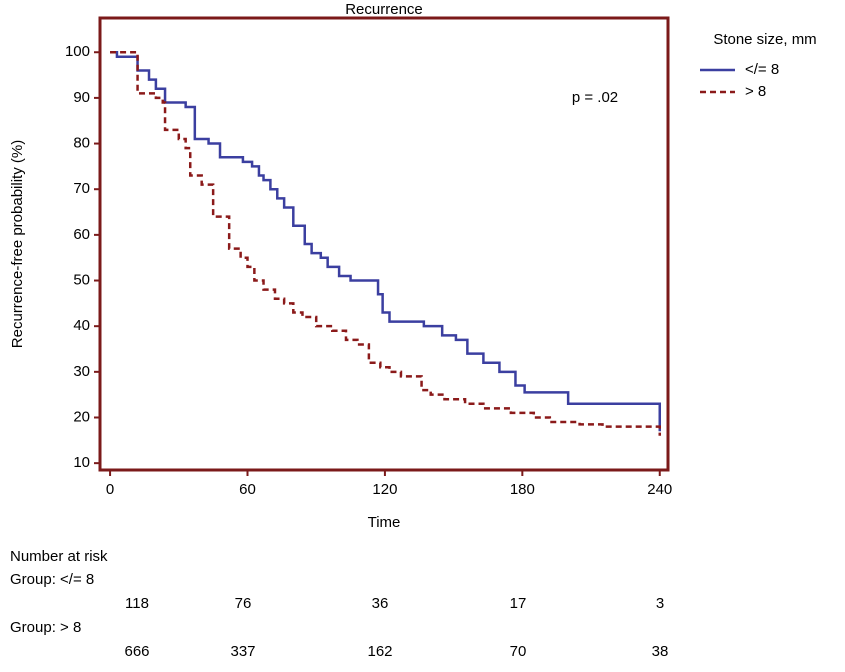 This screenshot has width=845, height=672. What do you see at coordinates (81, 462) in the screenshot?
I see `y-tick-label: 10` at bounding box center [81, 462].